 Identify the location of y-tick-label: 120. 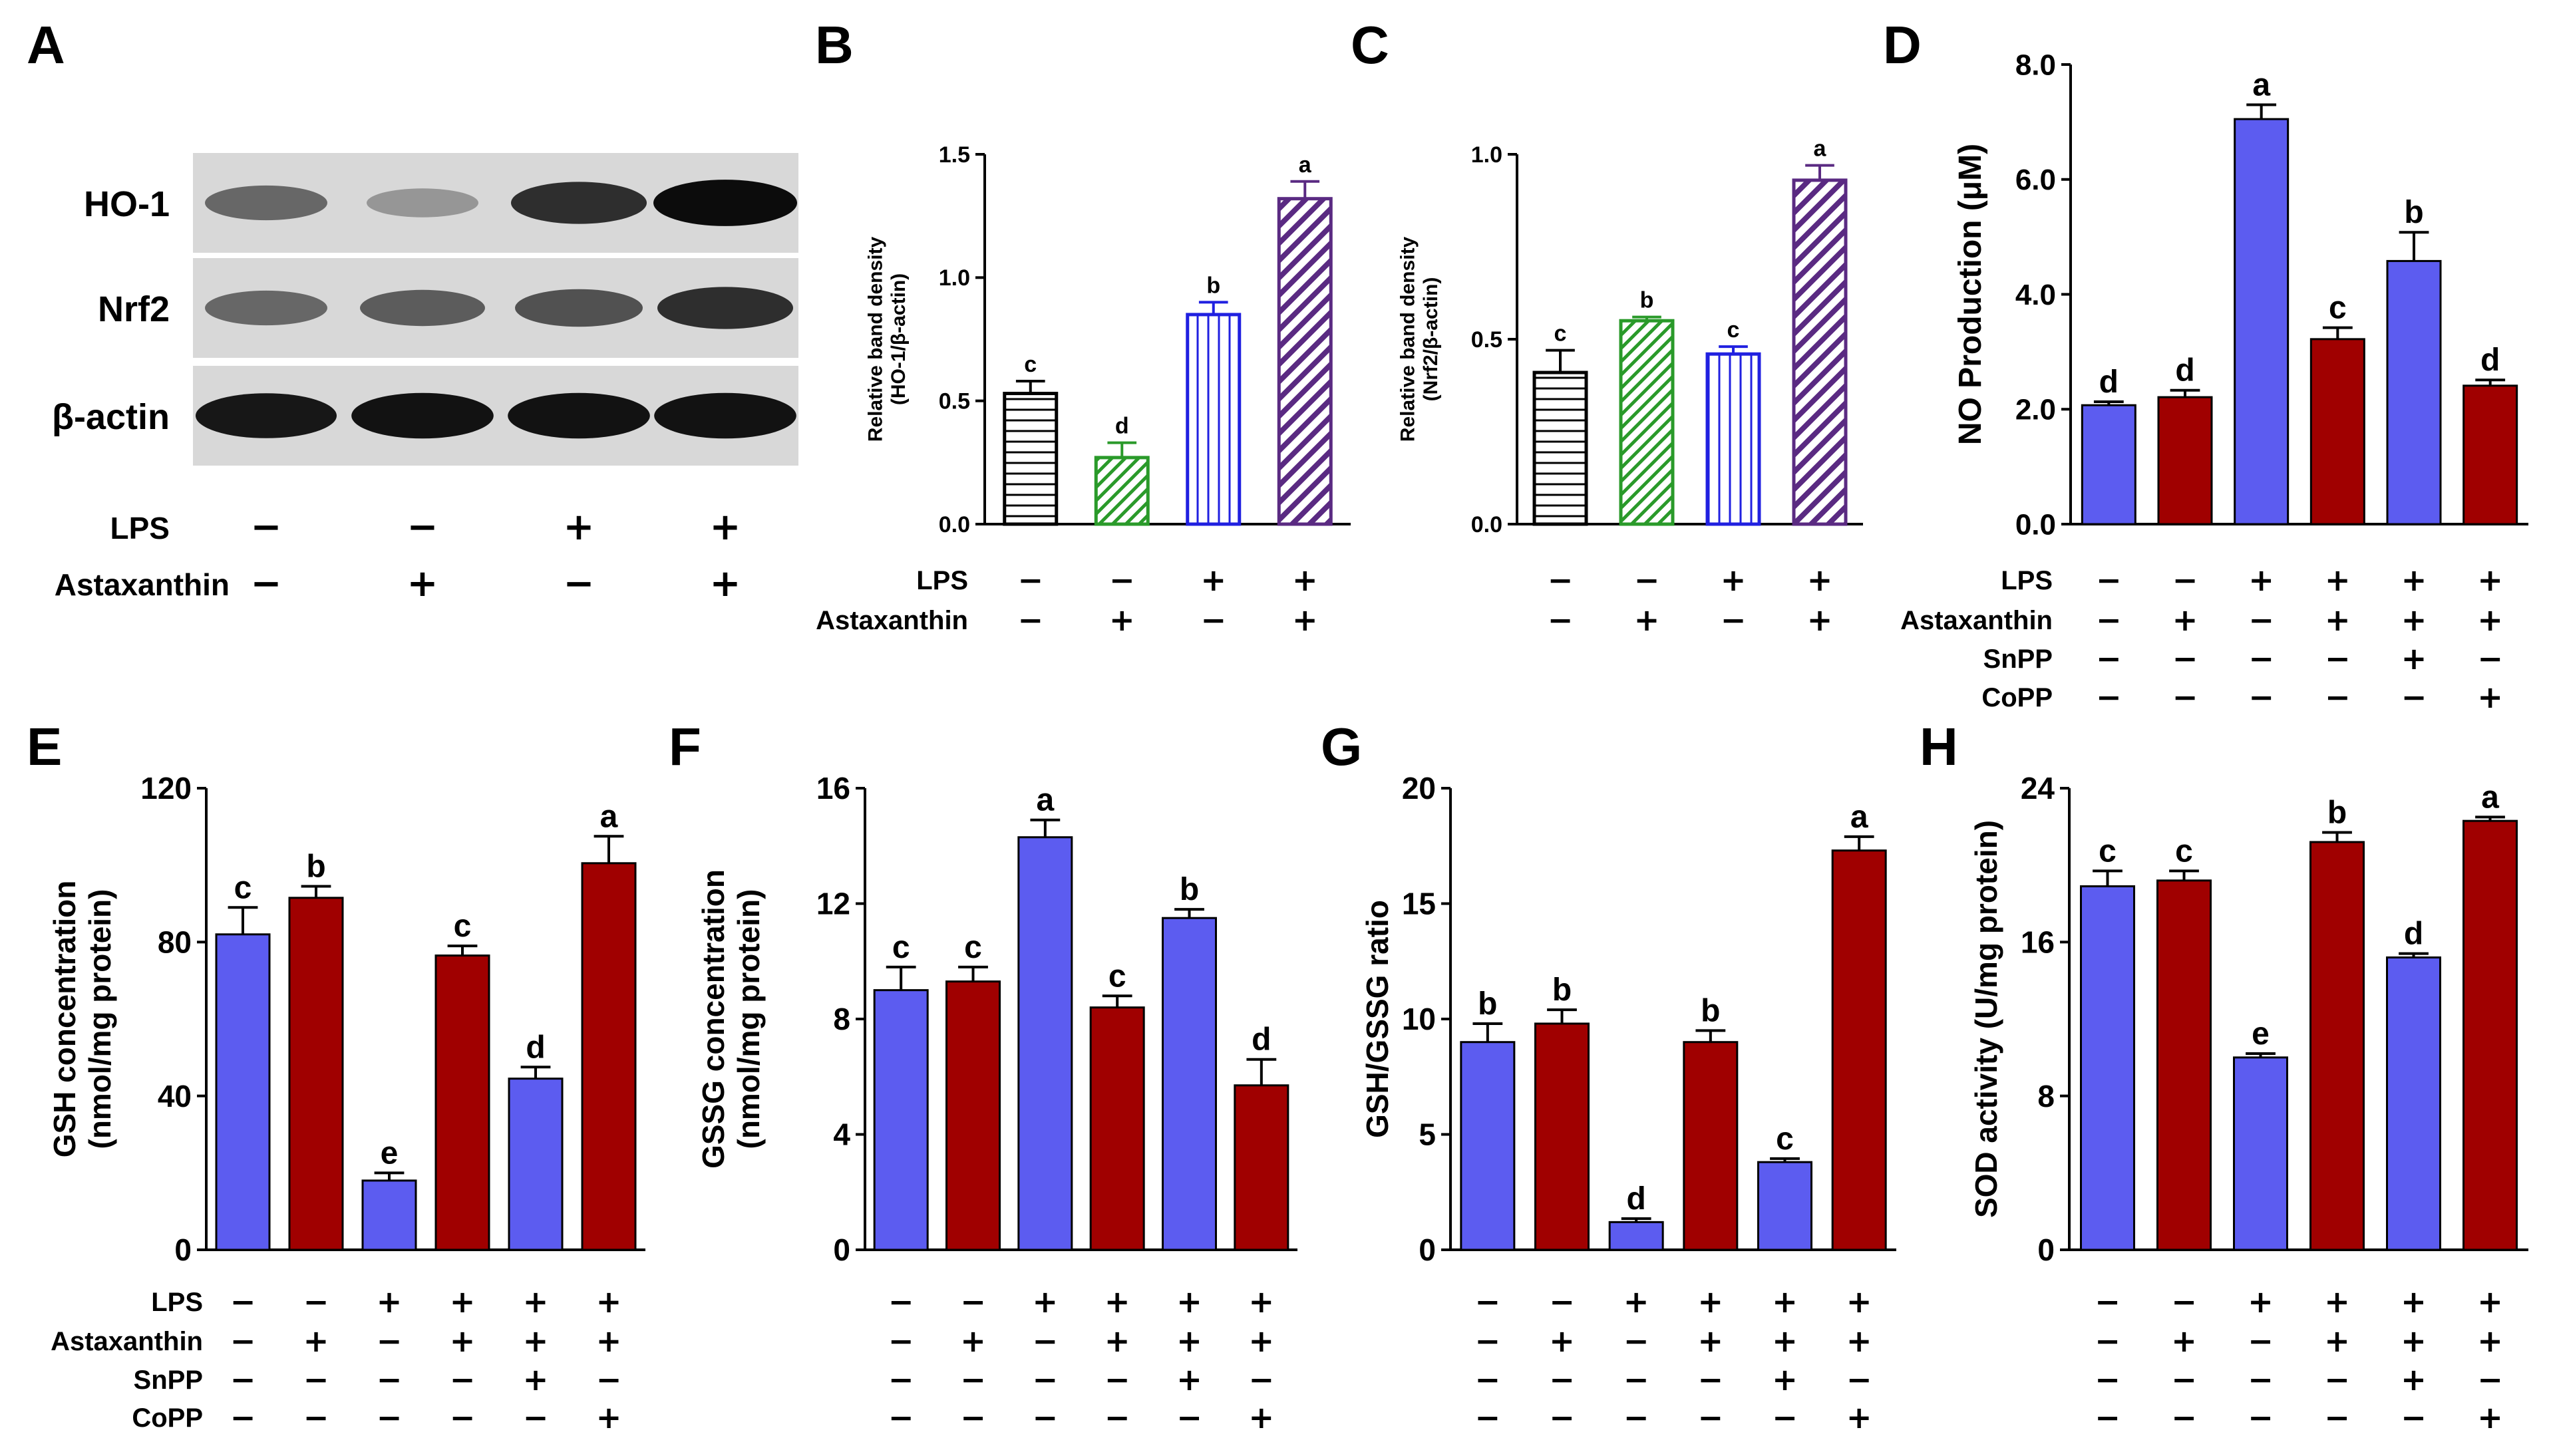
(166, 788).